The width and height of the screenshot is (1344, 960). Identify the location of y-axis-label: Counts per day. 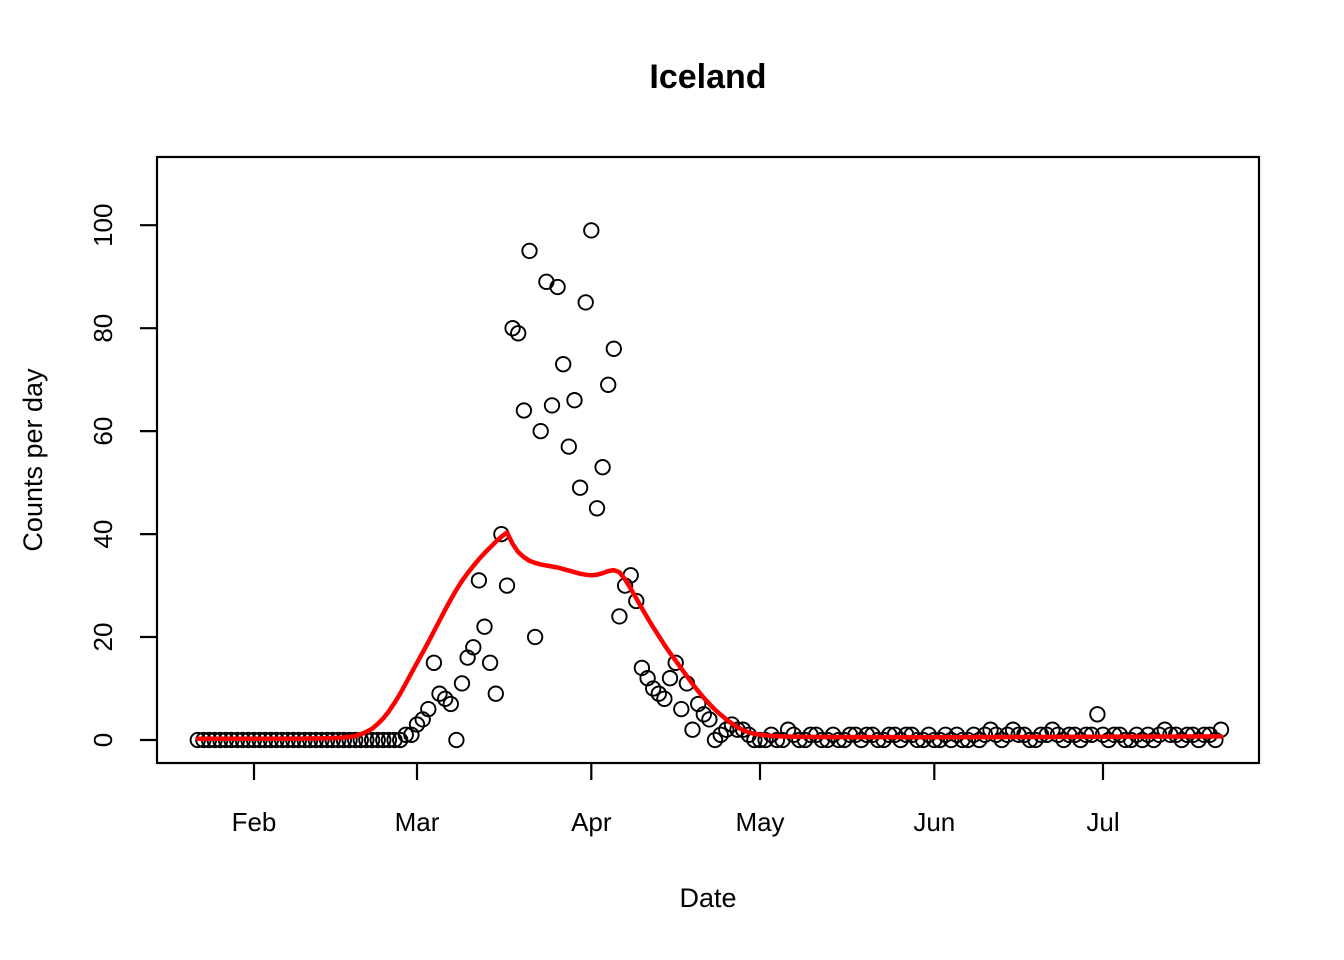
(33, 460).